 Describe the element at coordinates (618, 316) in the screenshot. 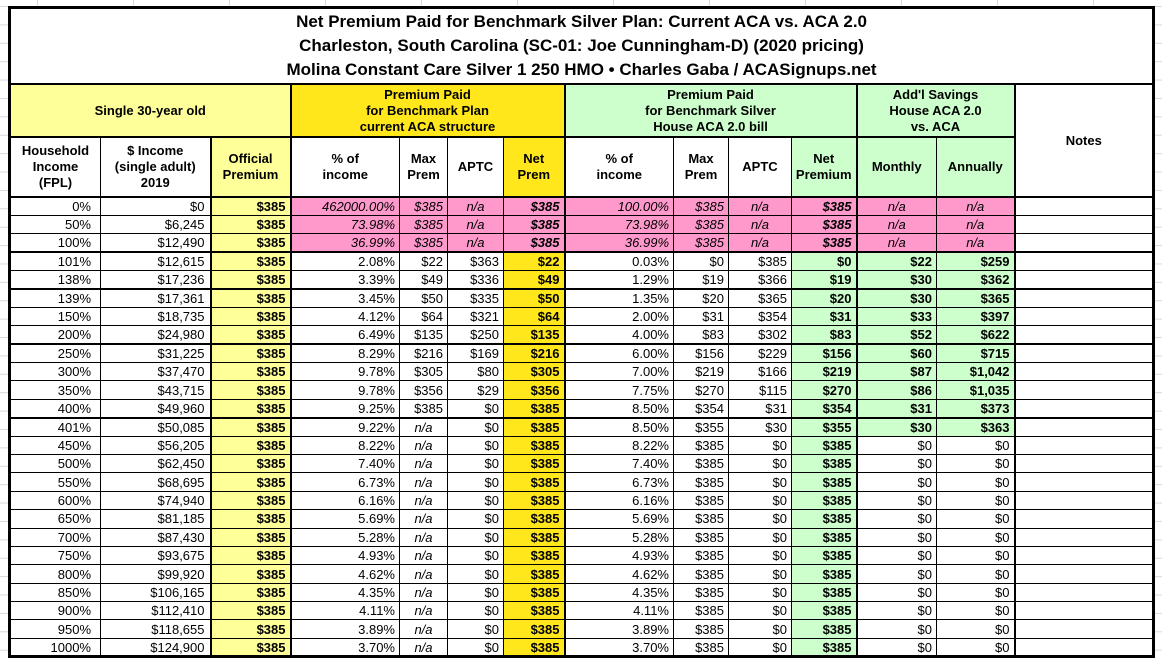

I see `cell-b-pct: 2.00%` at that location.